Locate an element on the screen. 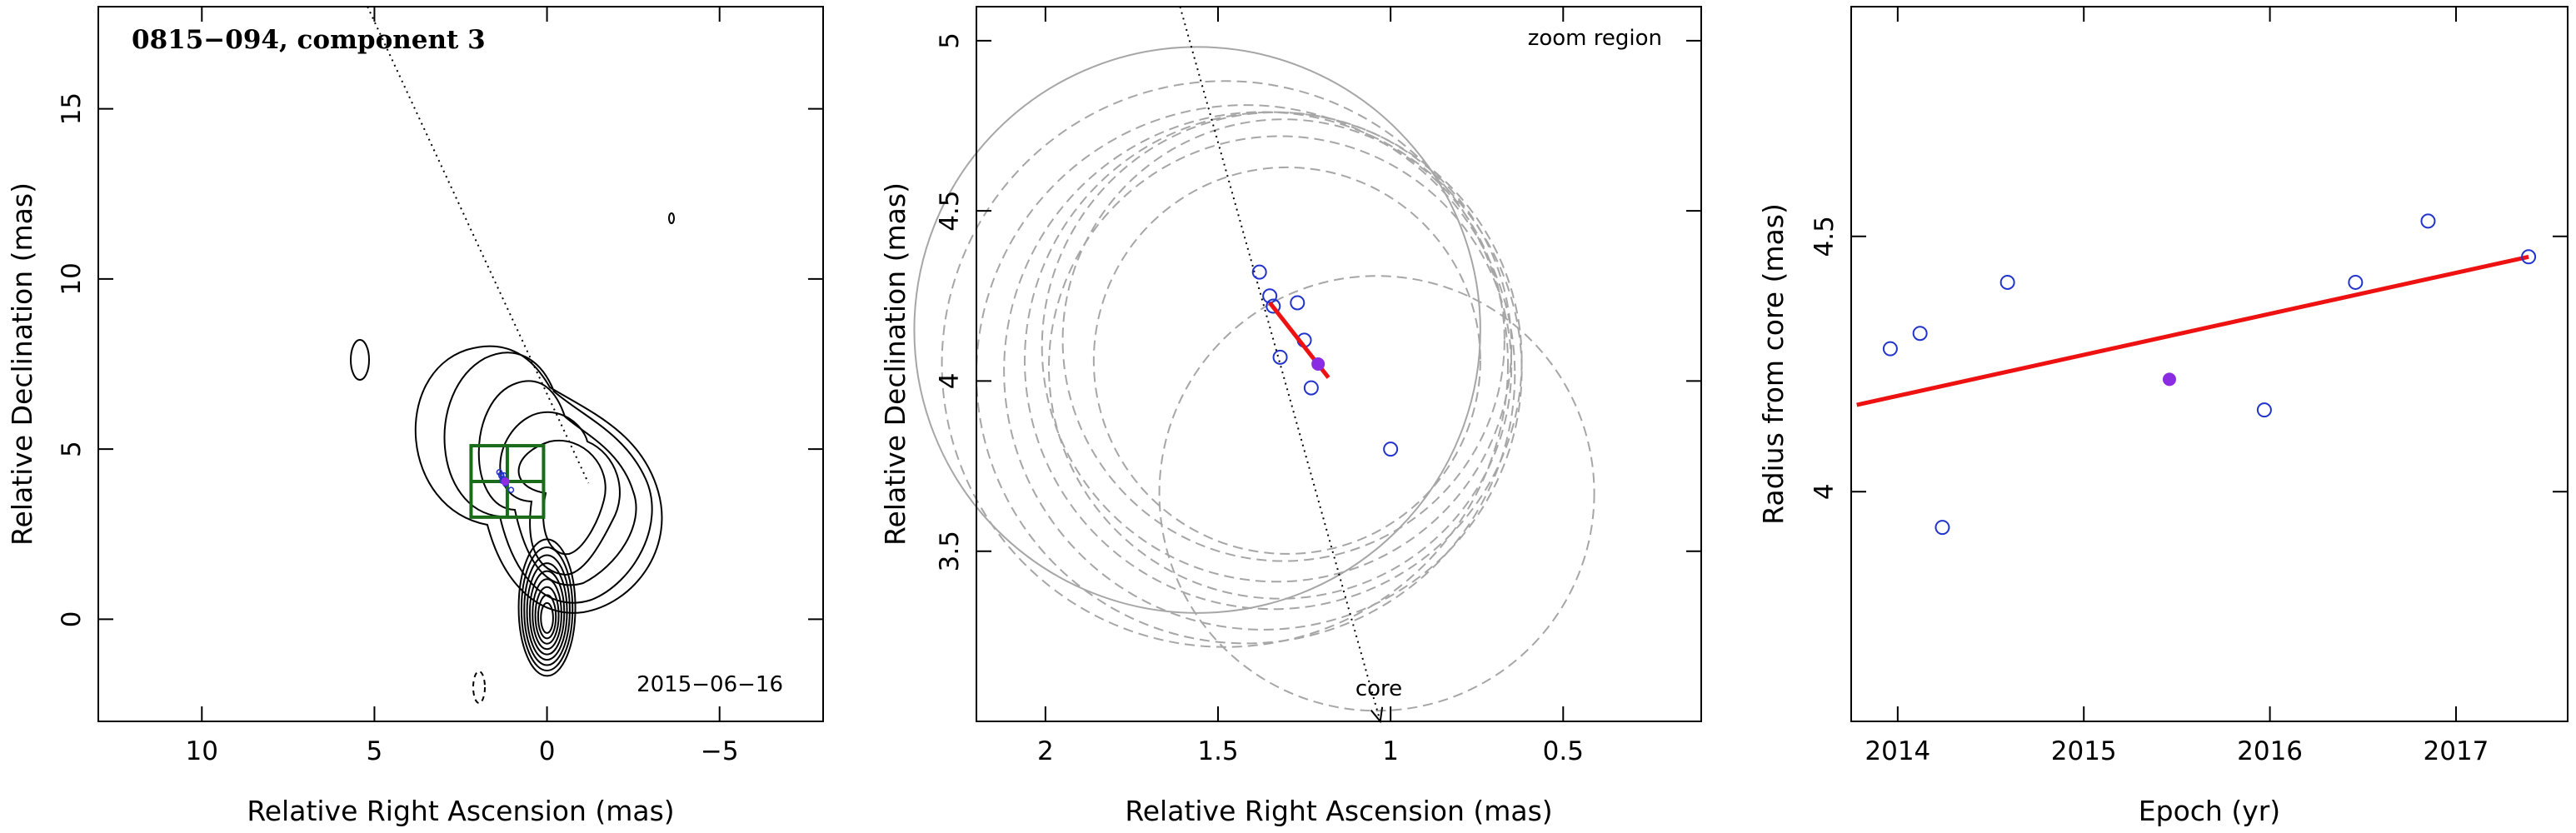 The image size is (2576, 833). p2-ytick-label: 5 is located at coordinates (950, 40).